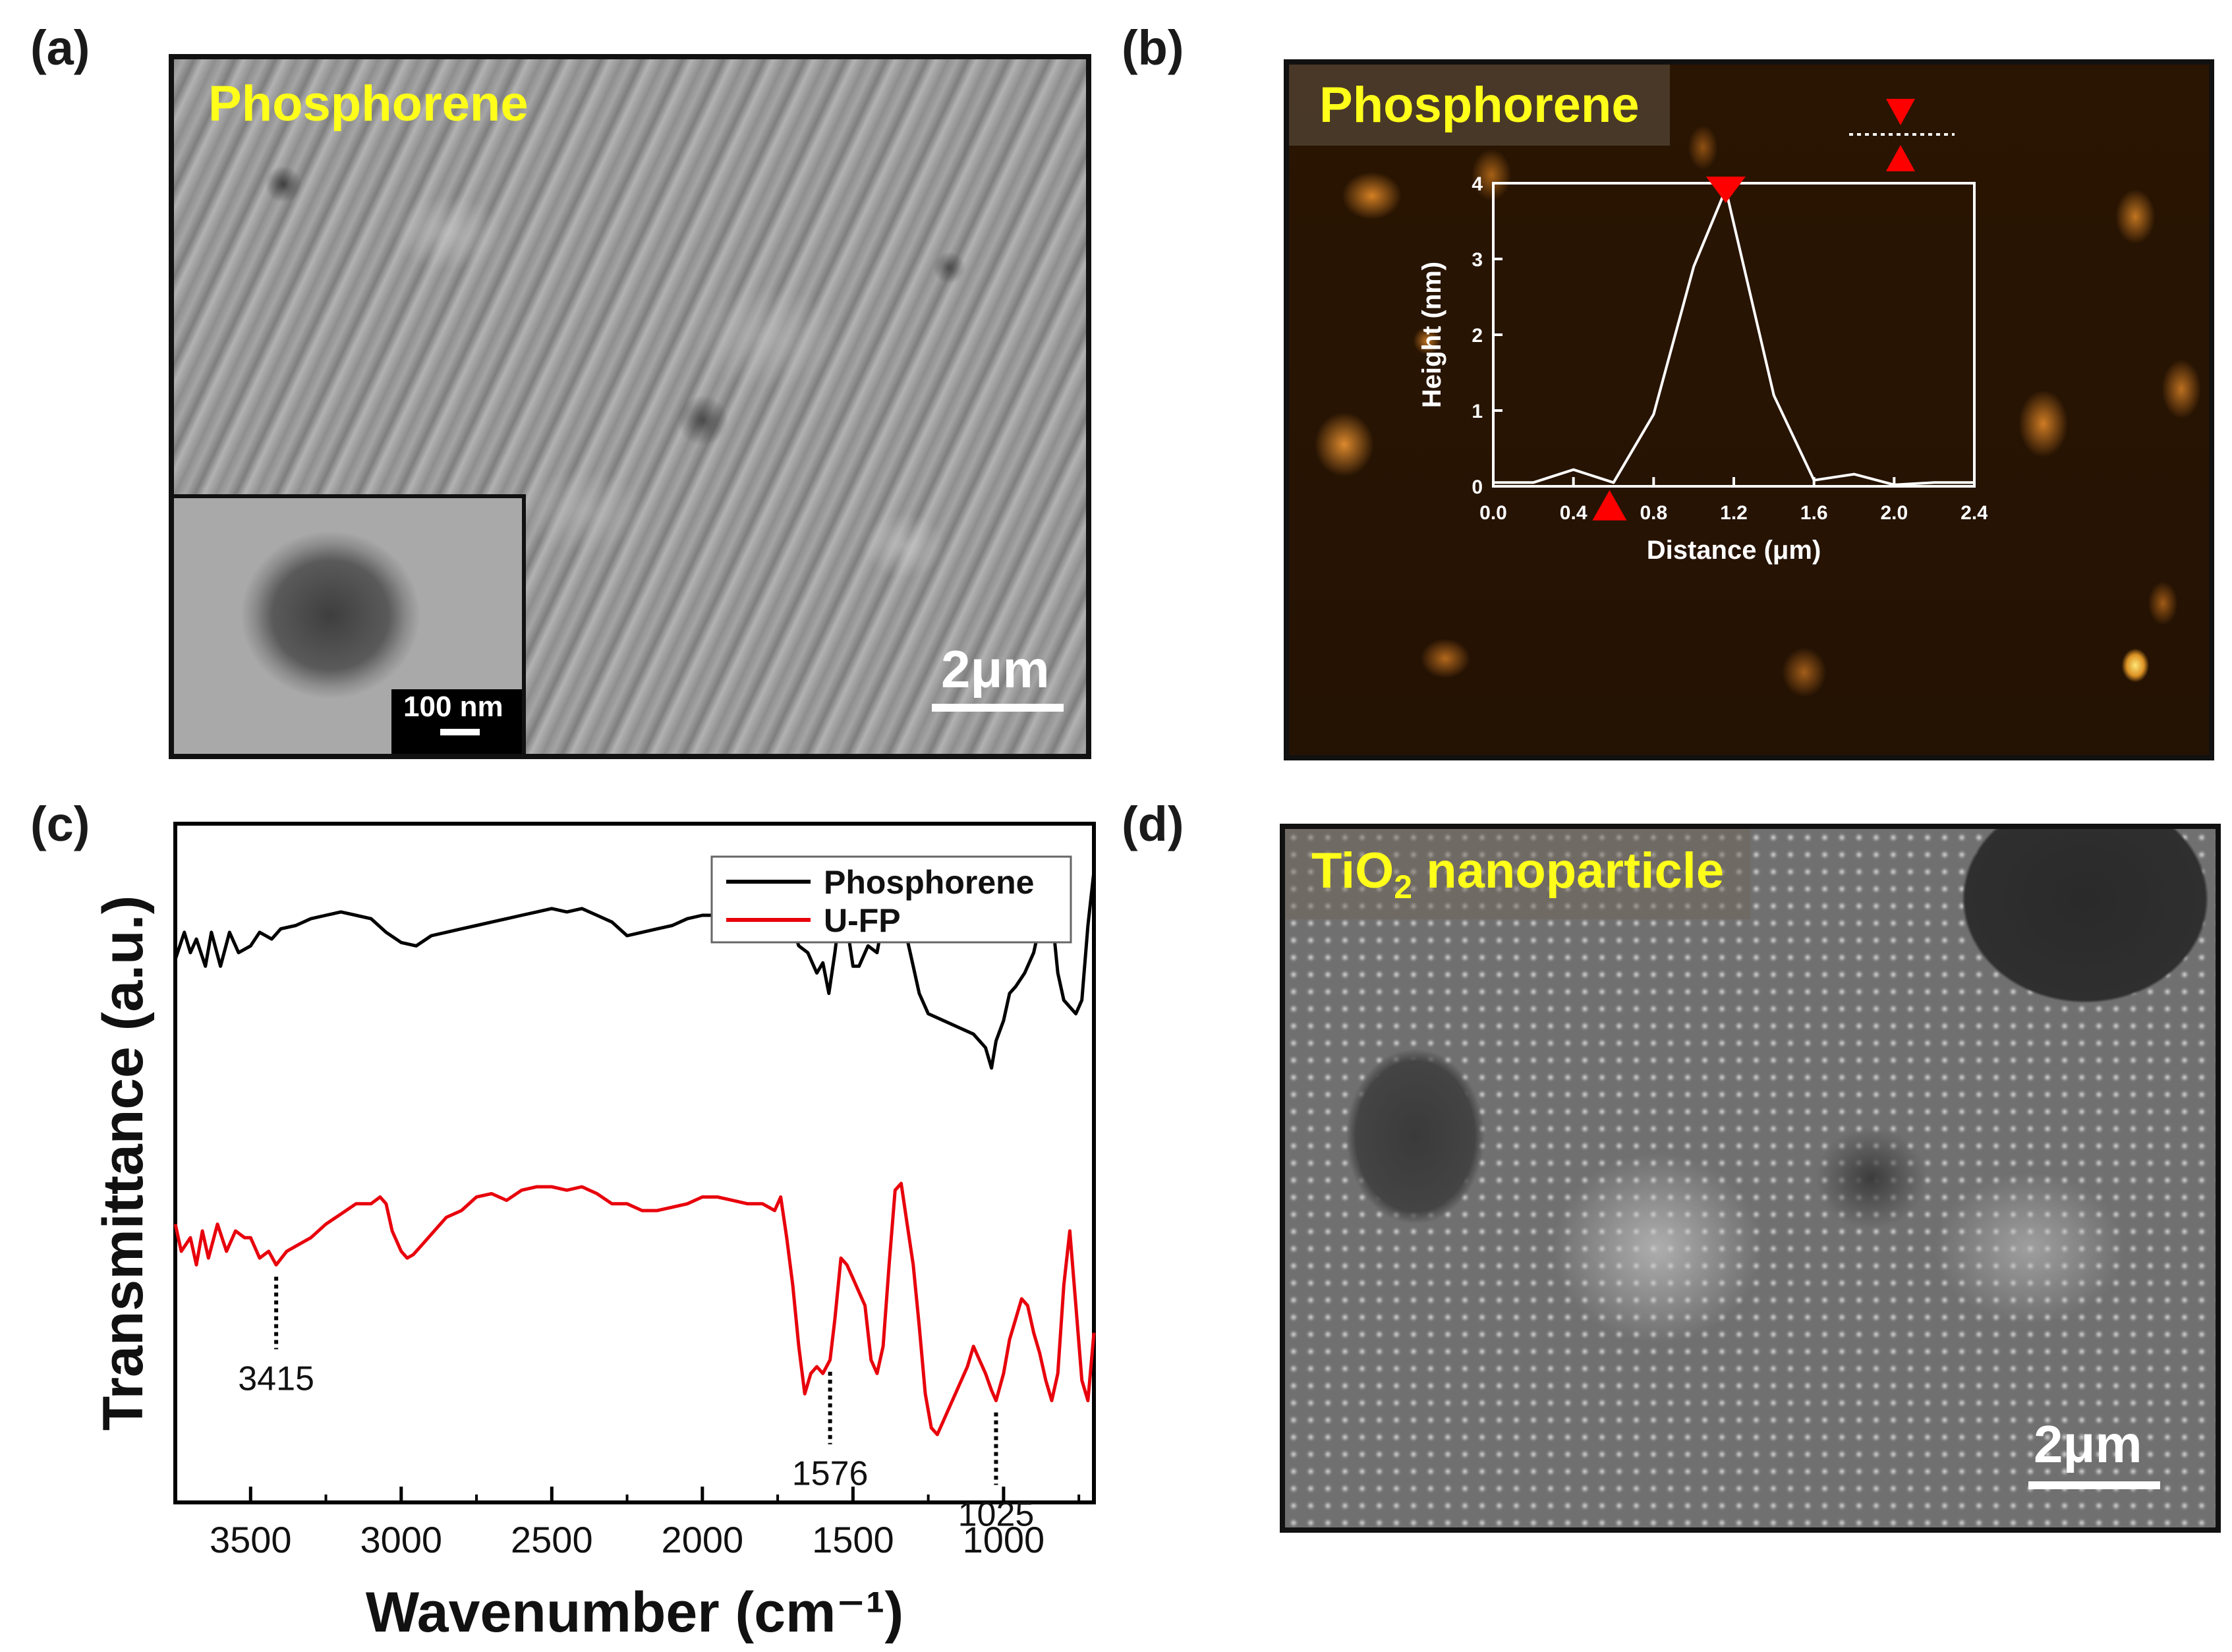  What do you see at coordinates (635, 1309) in the screenshot?
I see `ftir-series-u-fp-line` at bounding box center [635, 1309].